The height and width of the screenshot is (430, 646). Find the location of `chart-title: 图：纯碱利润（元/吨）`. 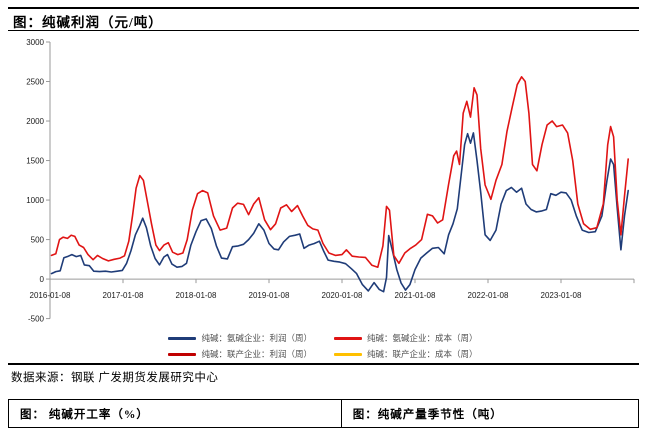

chart-title: 图：纯碱利润（元/吨） is located at coordinates (88, 22).